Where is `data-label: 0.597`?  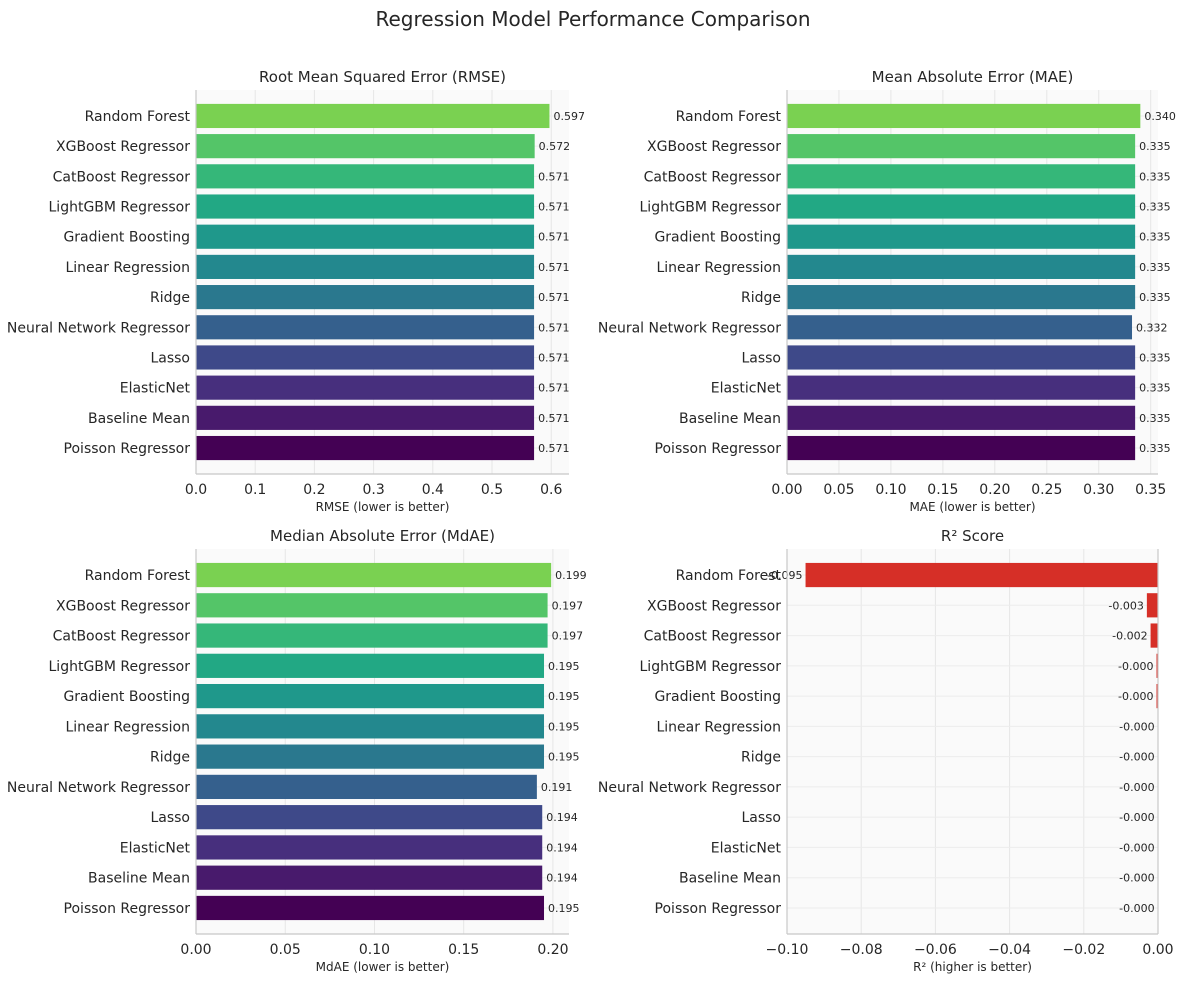 data-label: 0.597 is located at coordinates (569, 116).